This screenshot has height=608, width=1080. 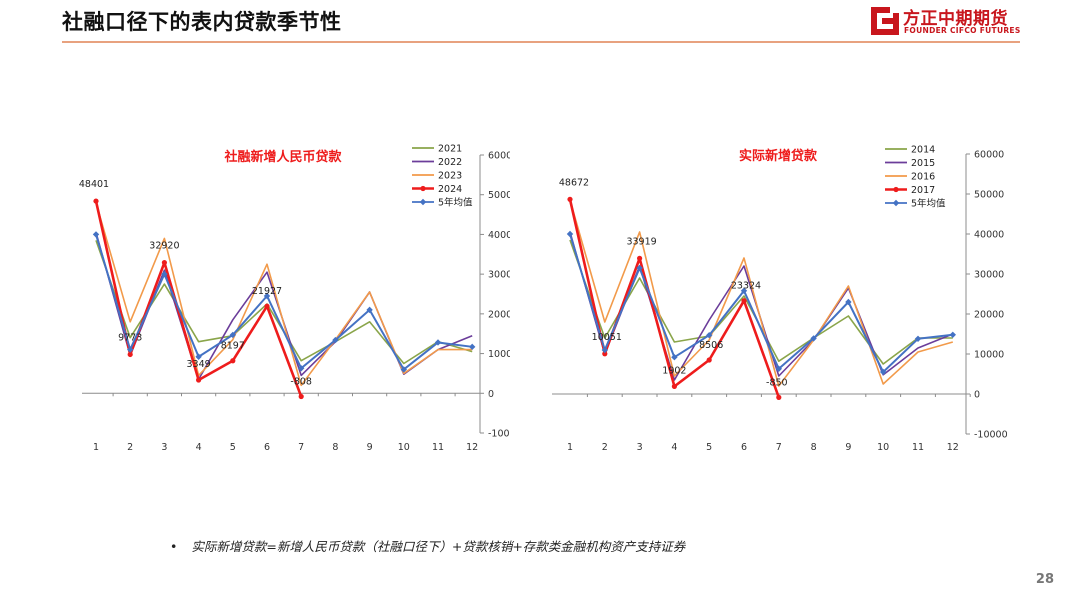 What do you see at coordinates (450, 189) in the screenshot?
I see `legend-label: 2024` at bounding box center [450, 189].